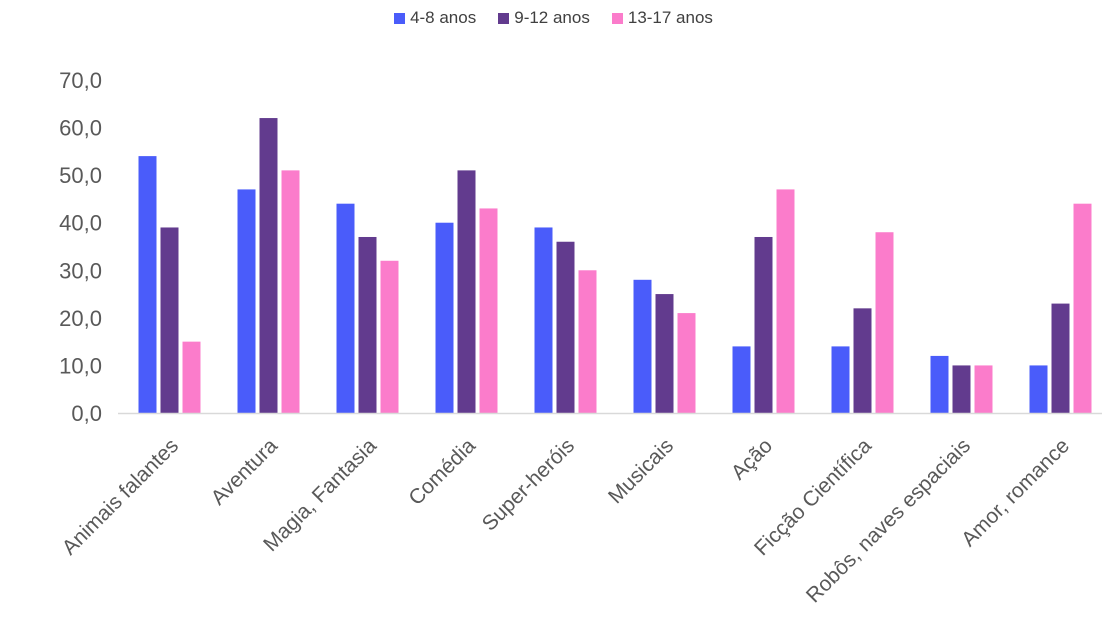  What do you see at coordinates (752, 459) in the screenshot?
I see `x-tick-label: Ação` at bounding box center [752, 459].